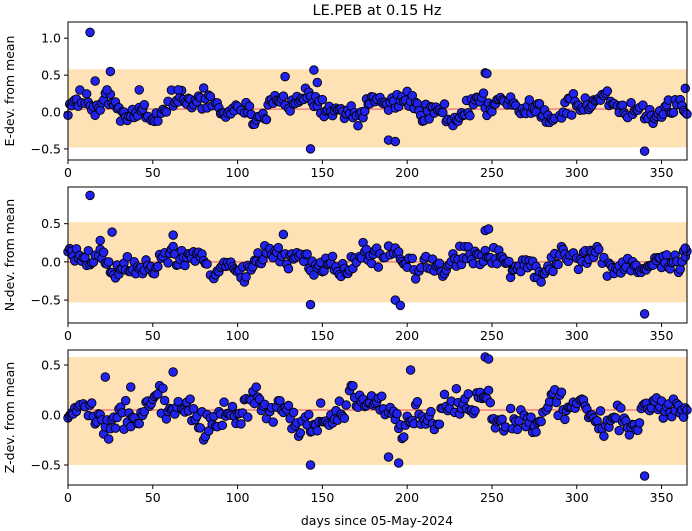  What do you see at coordinates (662, 335) in the screenshot?
I see `x-tick-label: 350` at bounding box center [662, 335].